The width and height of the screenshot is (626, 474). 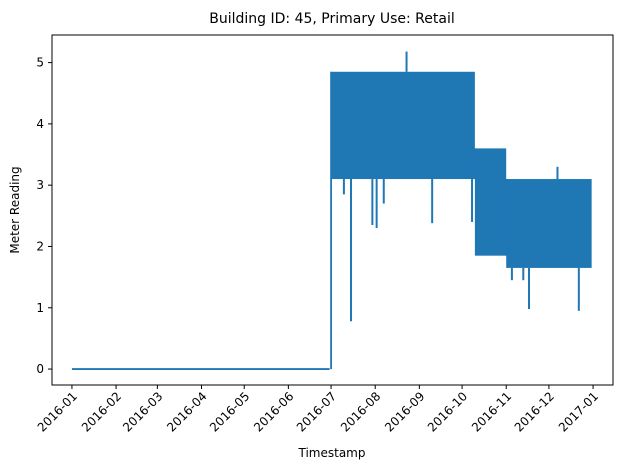 I want to click on x-tick-label: 2016-10, so click(x=447, y=411).